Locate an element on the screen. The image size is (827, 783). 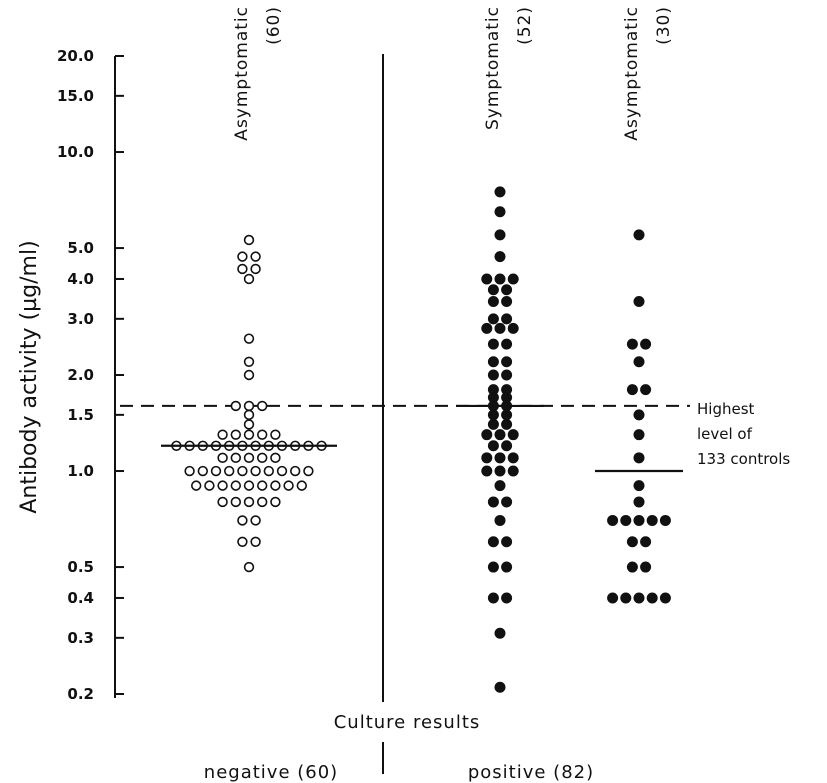
y-tick-label: 15.0 is located at coordinates (75, 96).